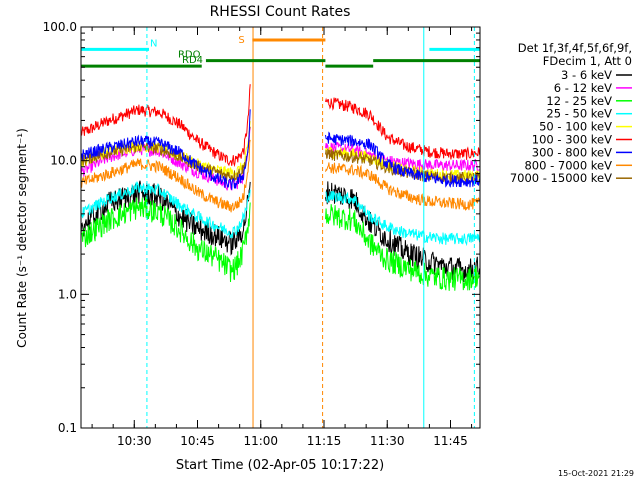  I want to click on chart-title: RHESSI Count Rates, so click(280, 12).